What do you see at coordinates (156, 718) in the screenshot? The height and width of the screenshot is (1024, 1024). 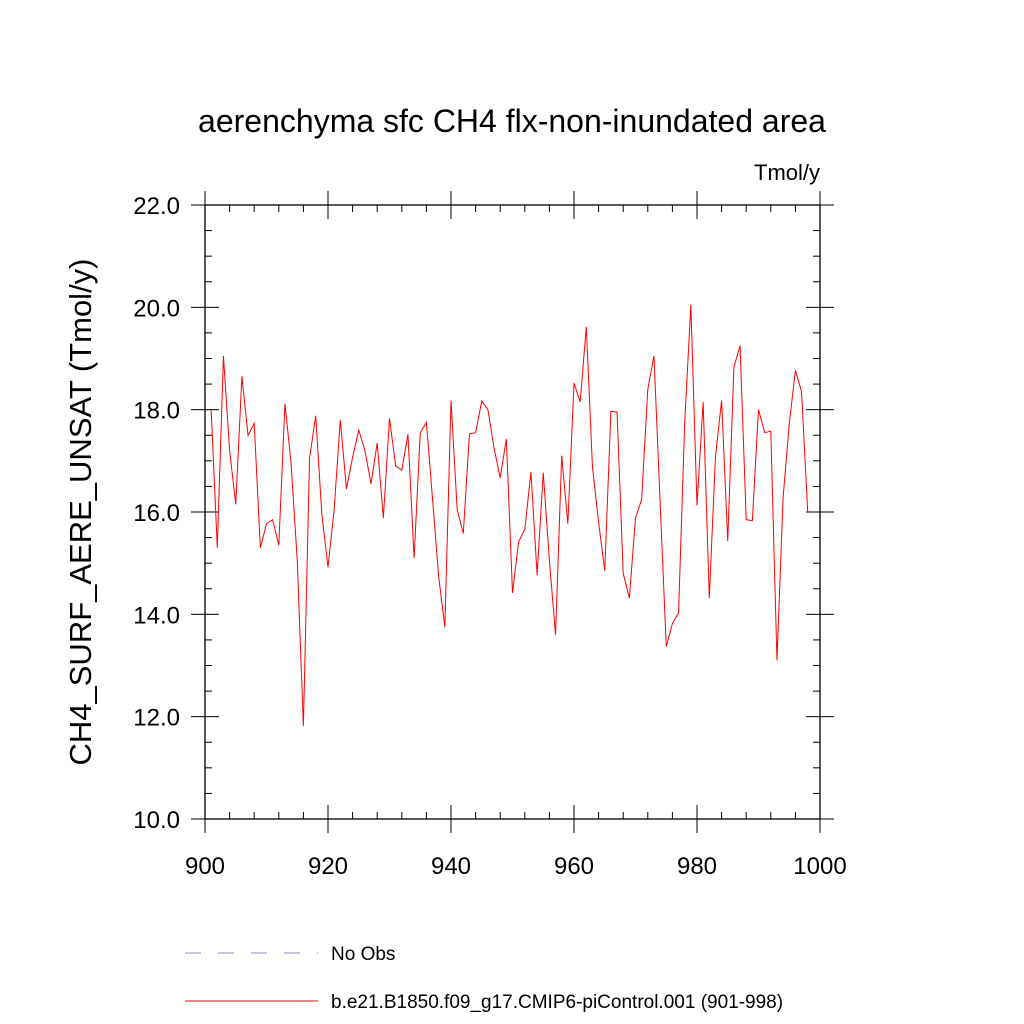 I see `y-tick-label: 12.0` at bounding box center [156, 718].